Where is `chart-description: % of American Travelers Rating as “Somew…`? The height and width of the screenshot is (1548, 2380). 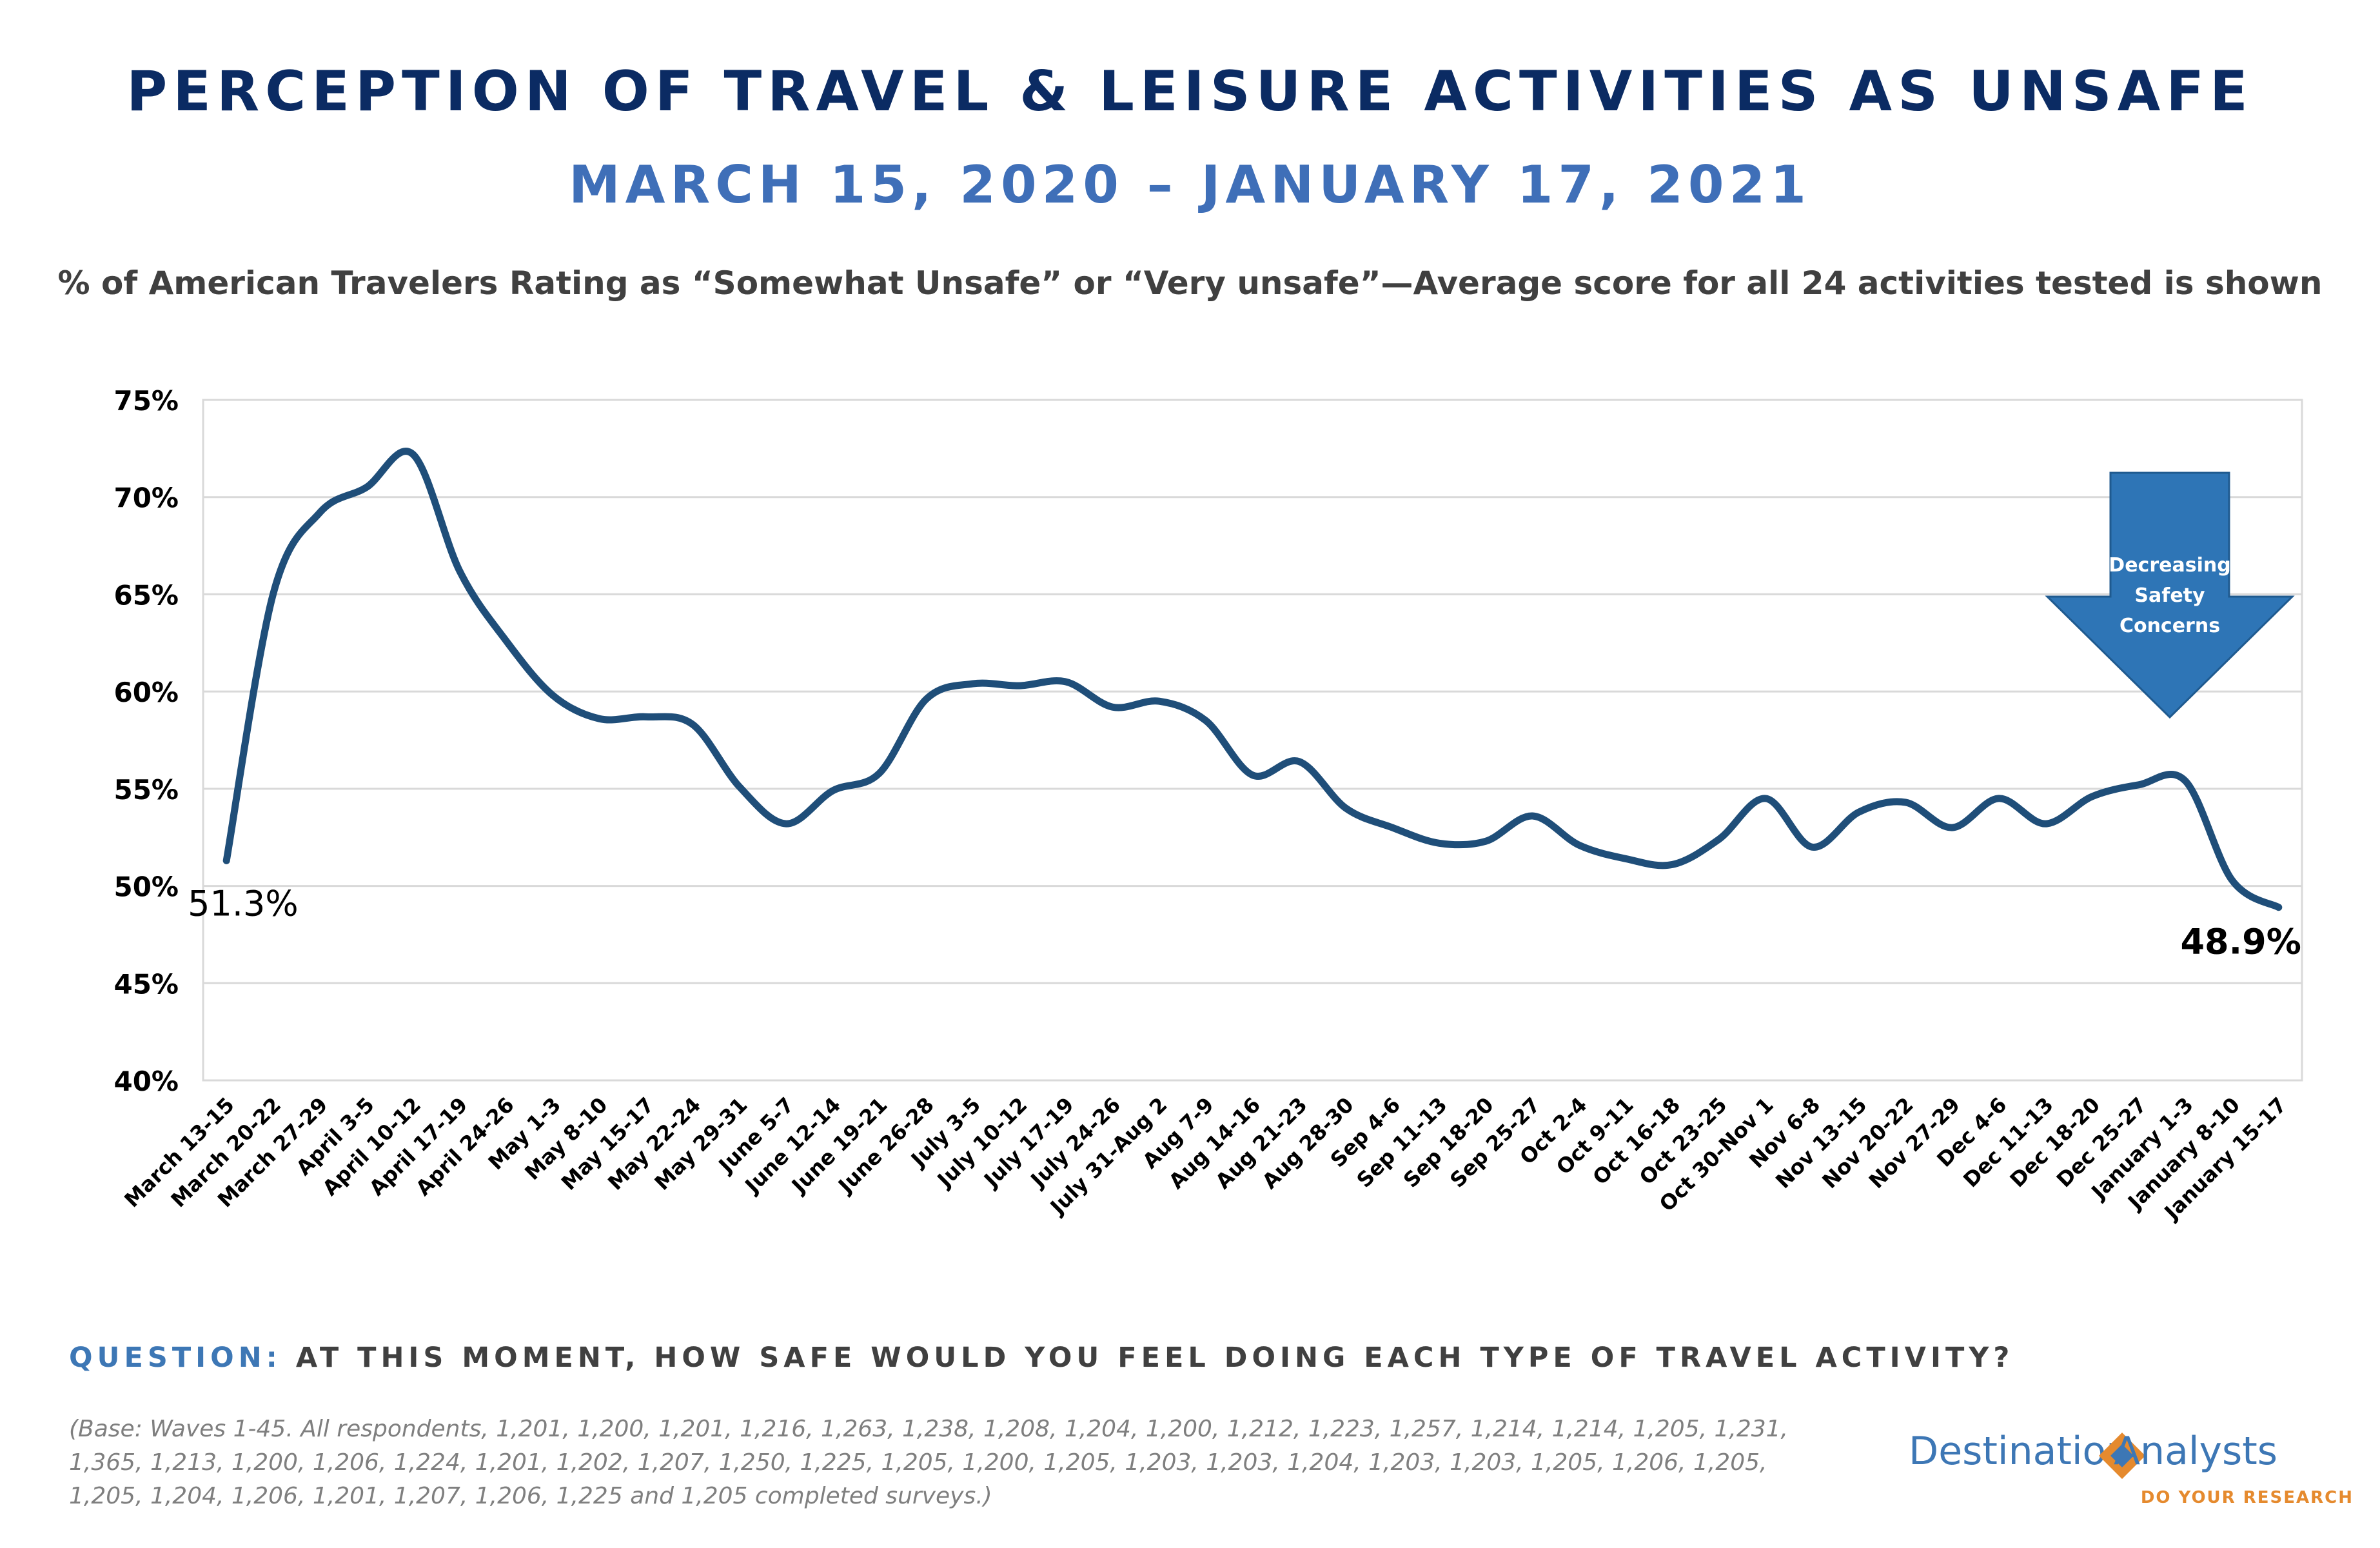
chart-description: % of American Travelers Rating as “Somew… is located at coordinates (1190, 283).